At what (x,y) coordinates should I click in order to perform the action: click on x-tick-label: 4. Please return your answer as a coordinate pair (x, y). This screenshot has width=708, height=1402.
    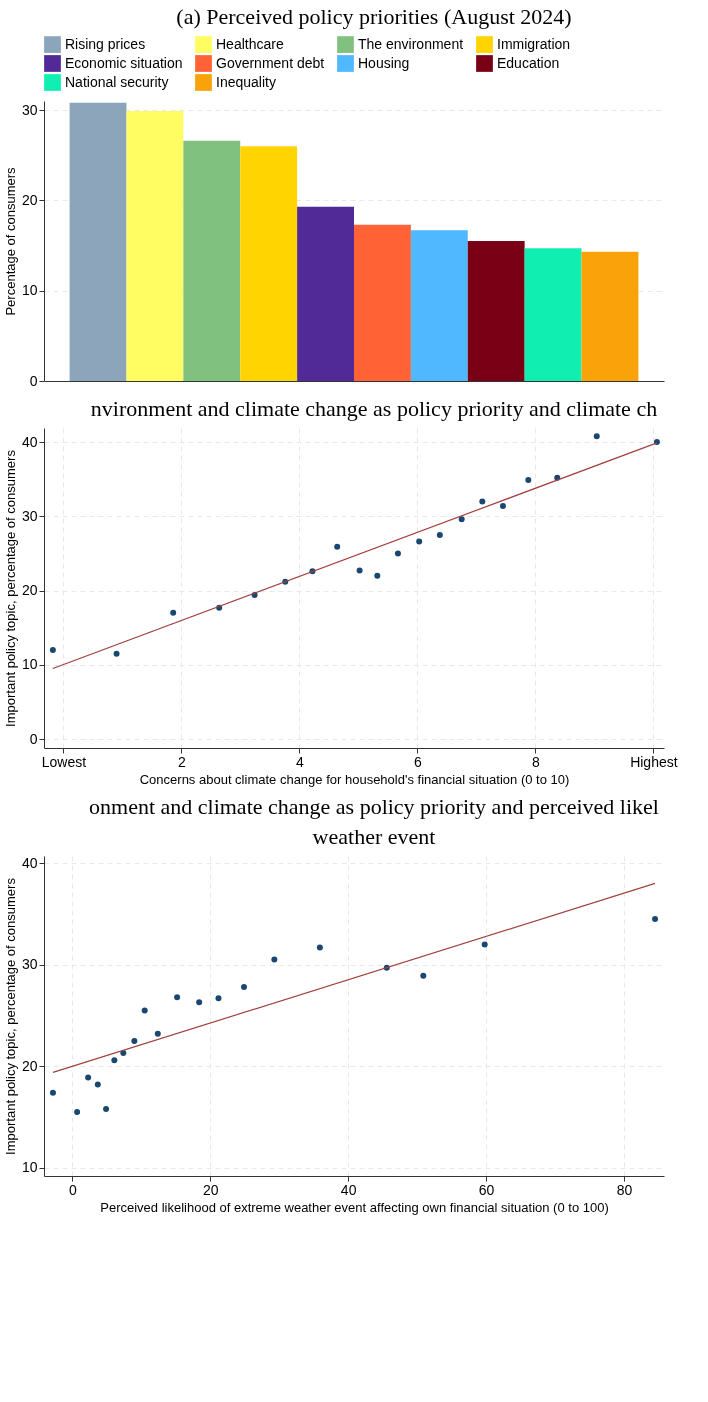
    Looking at the image, I should click on (300, 761).